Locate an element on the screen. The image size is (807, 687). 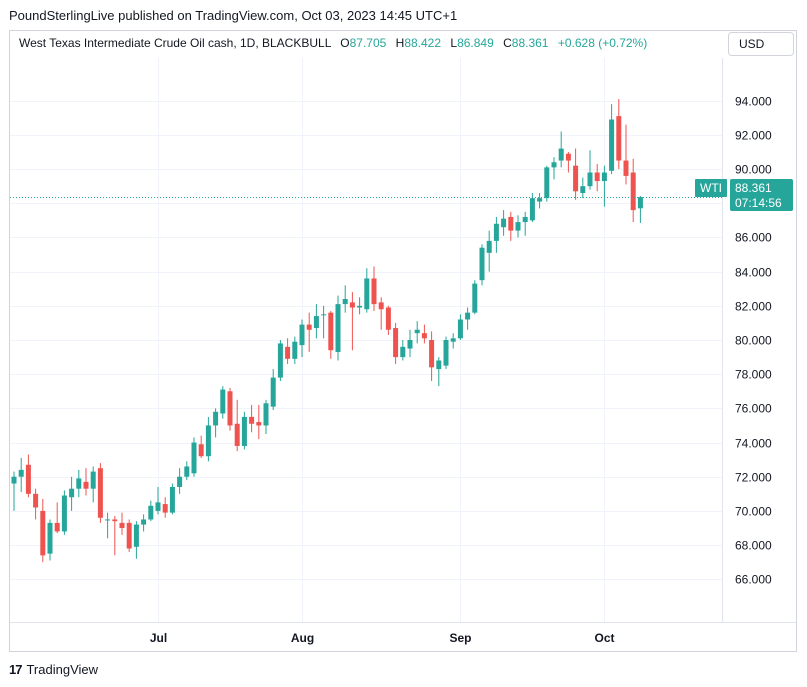
ticker-tag-label: WTI is located at coordinates (711, 188).